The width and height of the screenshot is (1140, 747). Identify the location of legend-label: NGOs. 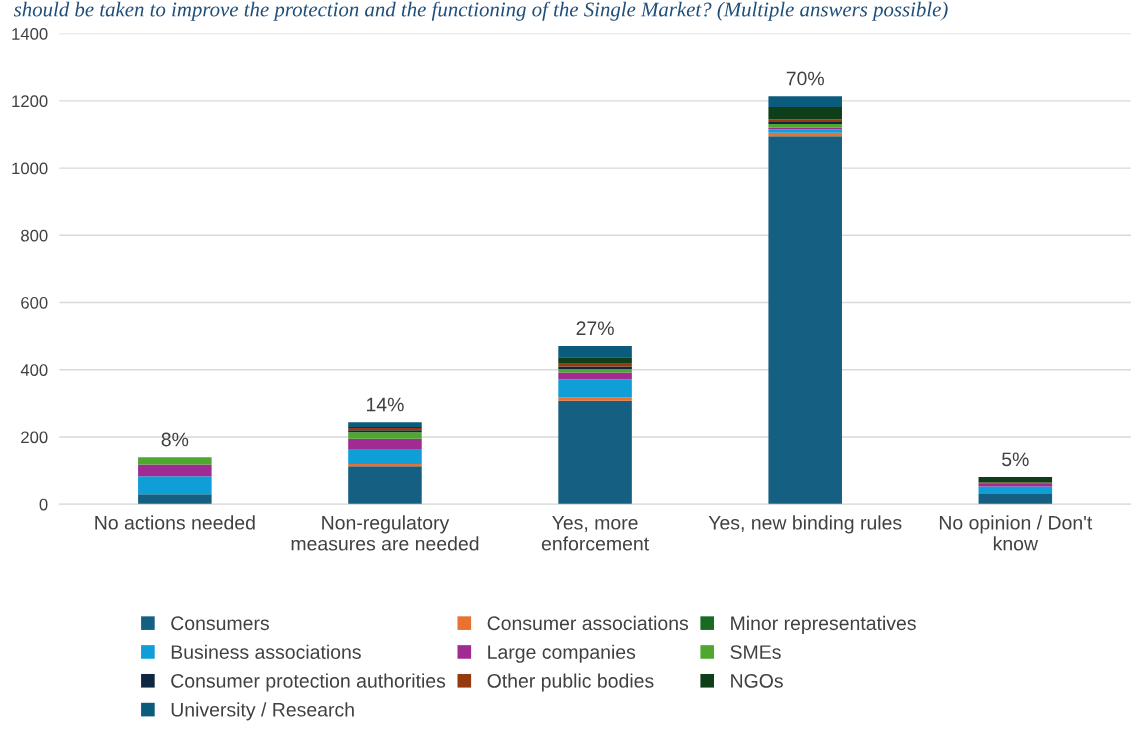
(757, 681).